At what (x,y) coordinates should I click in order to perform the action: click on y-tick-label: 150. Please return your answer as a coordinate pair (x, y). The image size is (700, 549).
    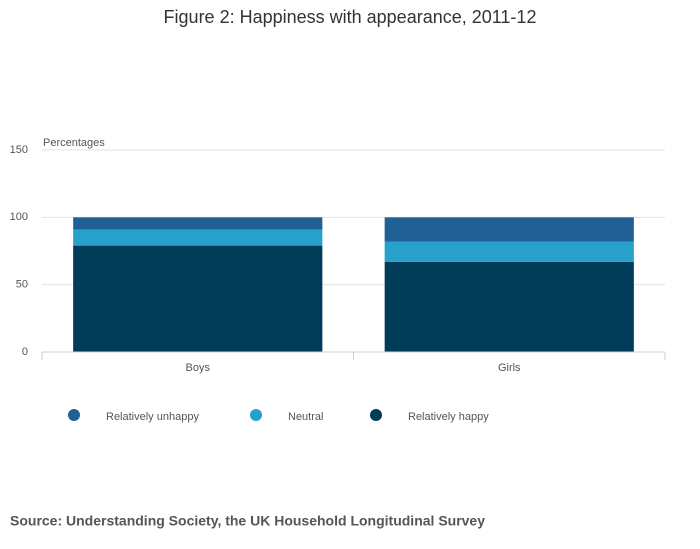
    Looking at the image, I should click on (19, 150).